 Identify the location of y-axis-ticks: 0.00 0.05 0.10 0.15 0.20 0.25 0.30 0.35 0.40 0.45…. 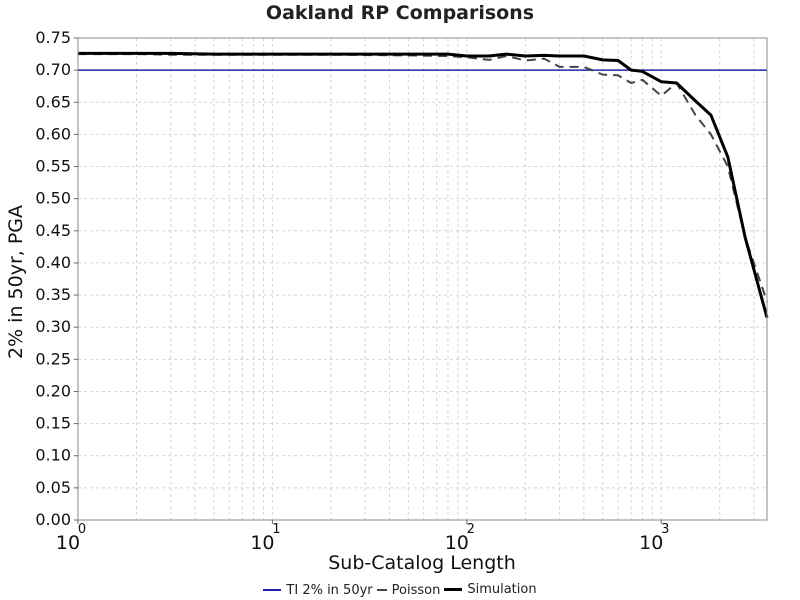
(56, 278).